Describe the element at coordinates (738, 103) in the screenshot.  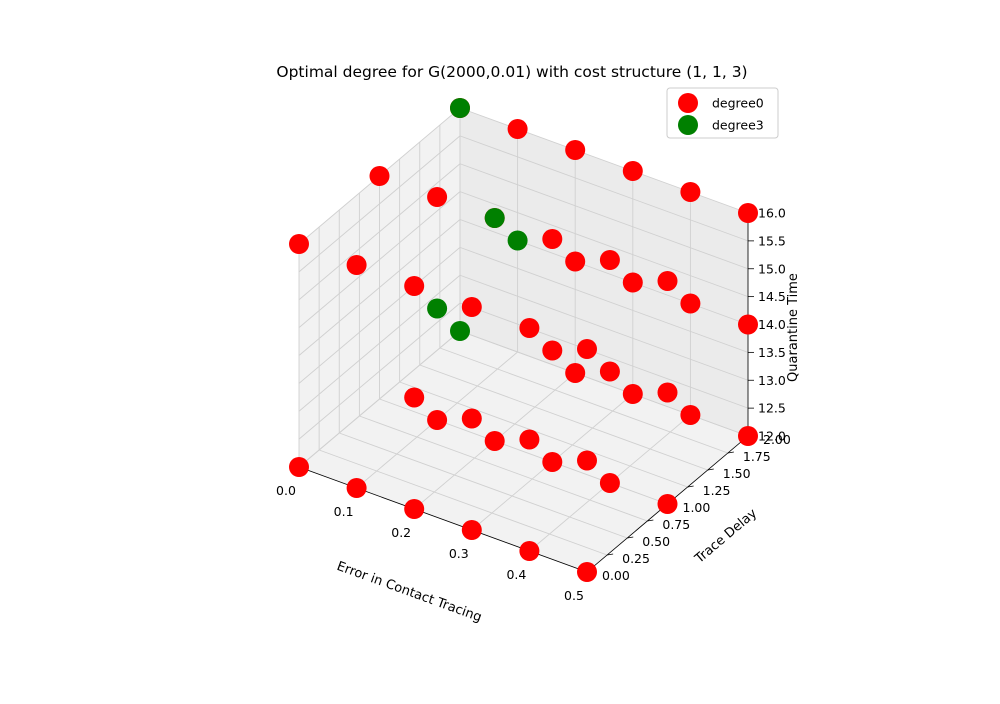
I see `legend-label-degree0: degree0` at that location.